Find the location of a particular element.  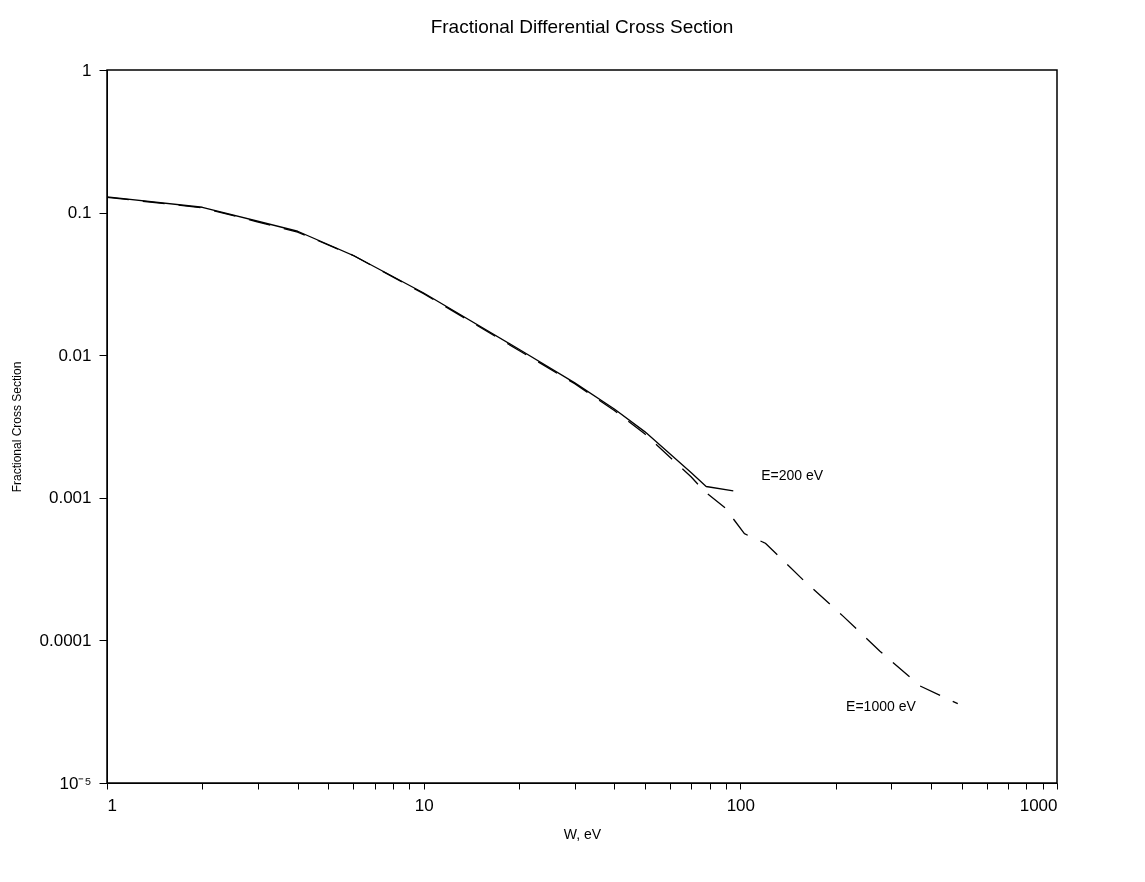

x-tick-label: 1000 is located at coordinates (1038, 805).